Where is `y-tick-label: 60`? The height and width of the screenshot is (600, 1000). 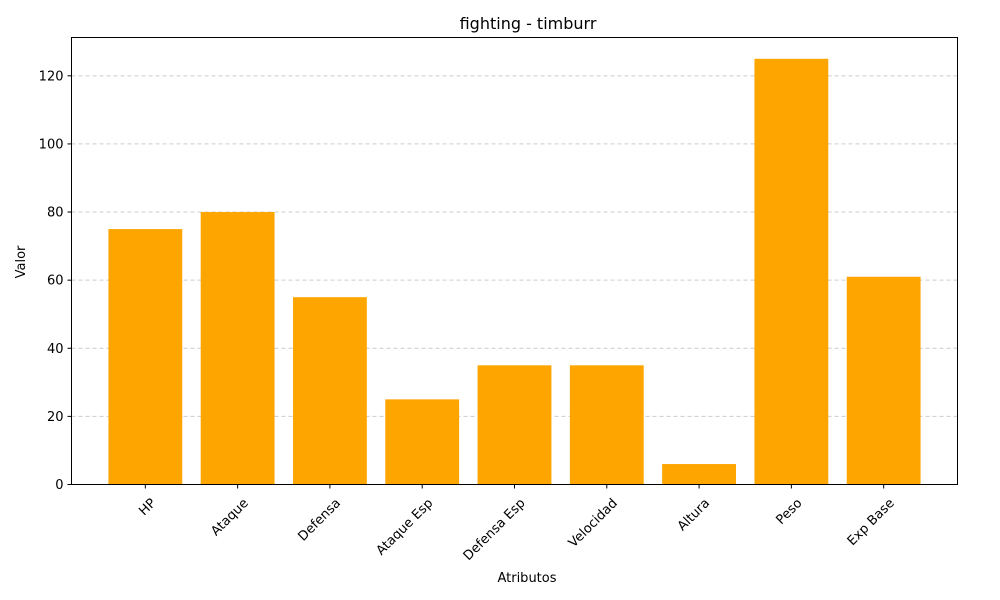
y-tick-label: 60 is located at coordinates (55, 281).